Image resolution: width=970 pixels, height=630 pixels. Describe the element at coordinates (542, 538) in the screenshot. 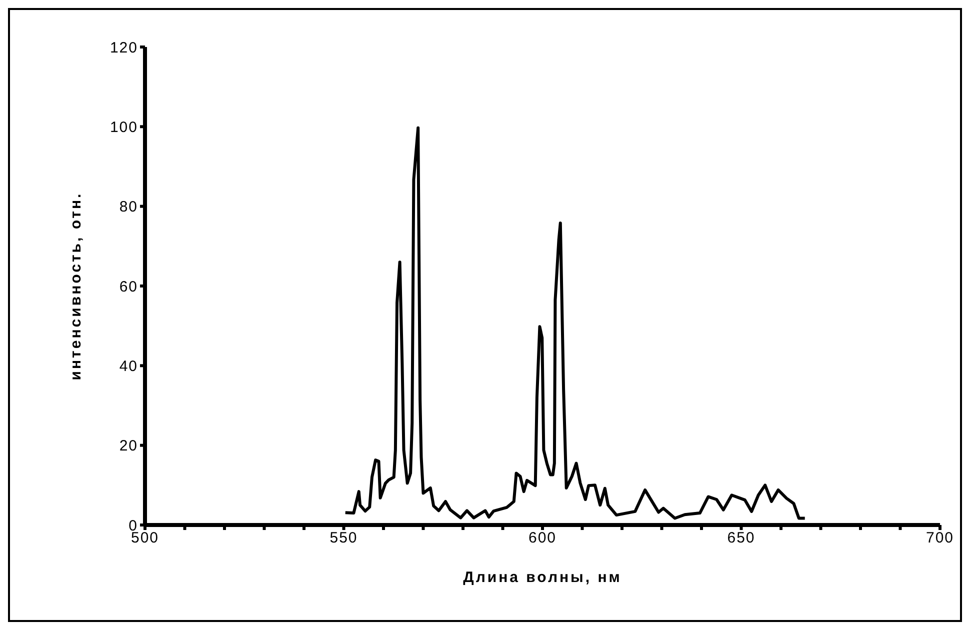

I see `x-tick-label: 600` at that location.